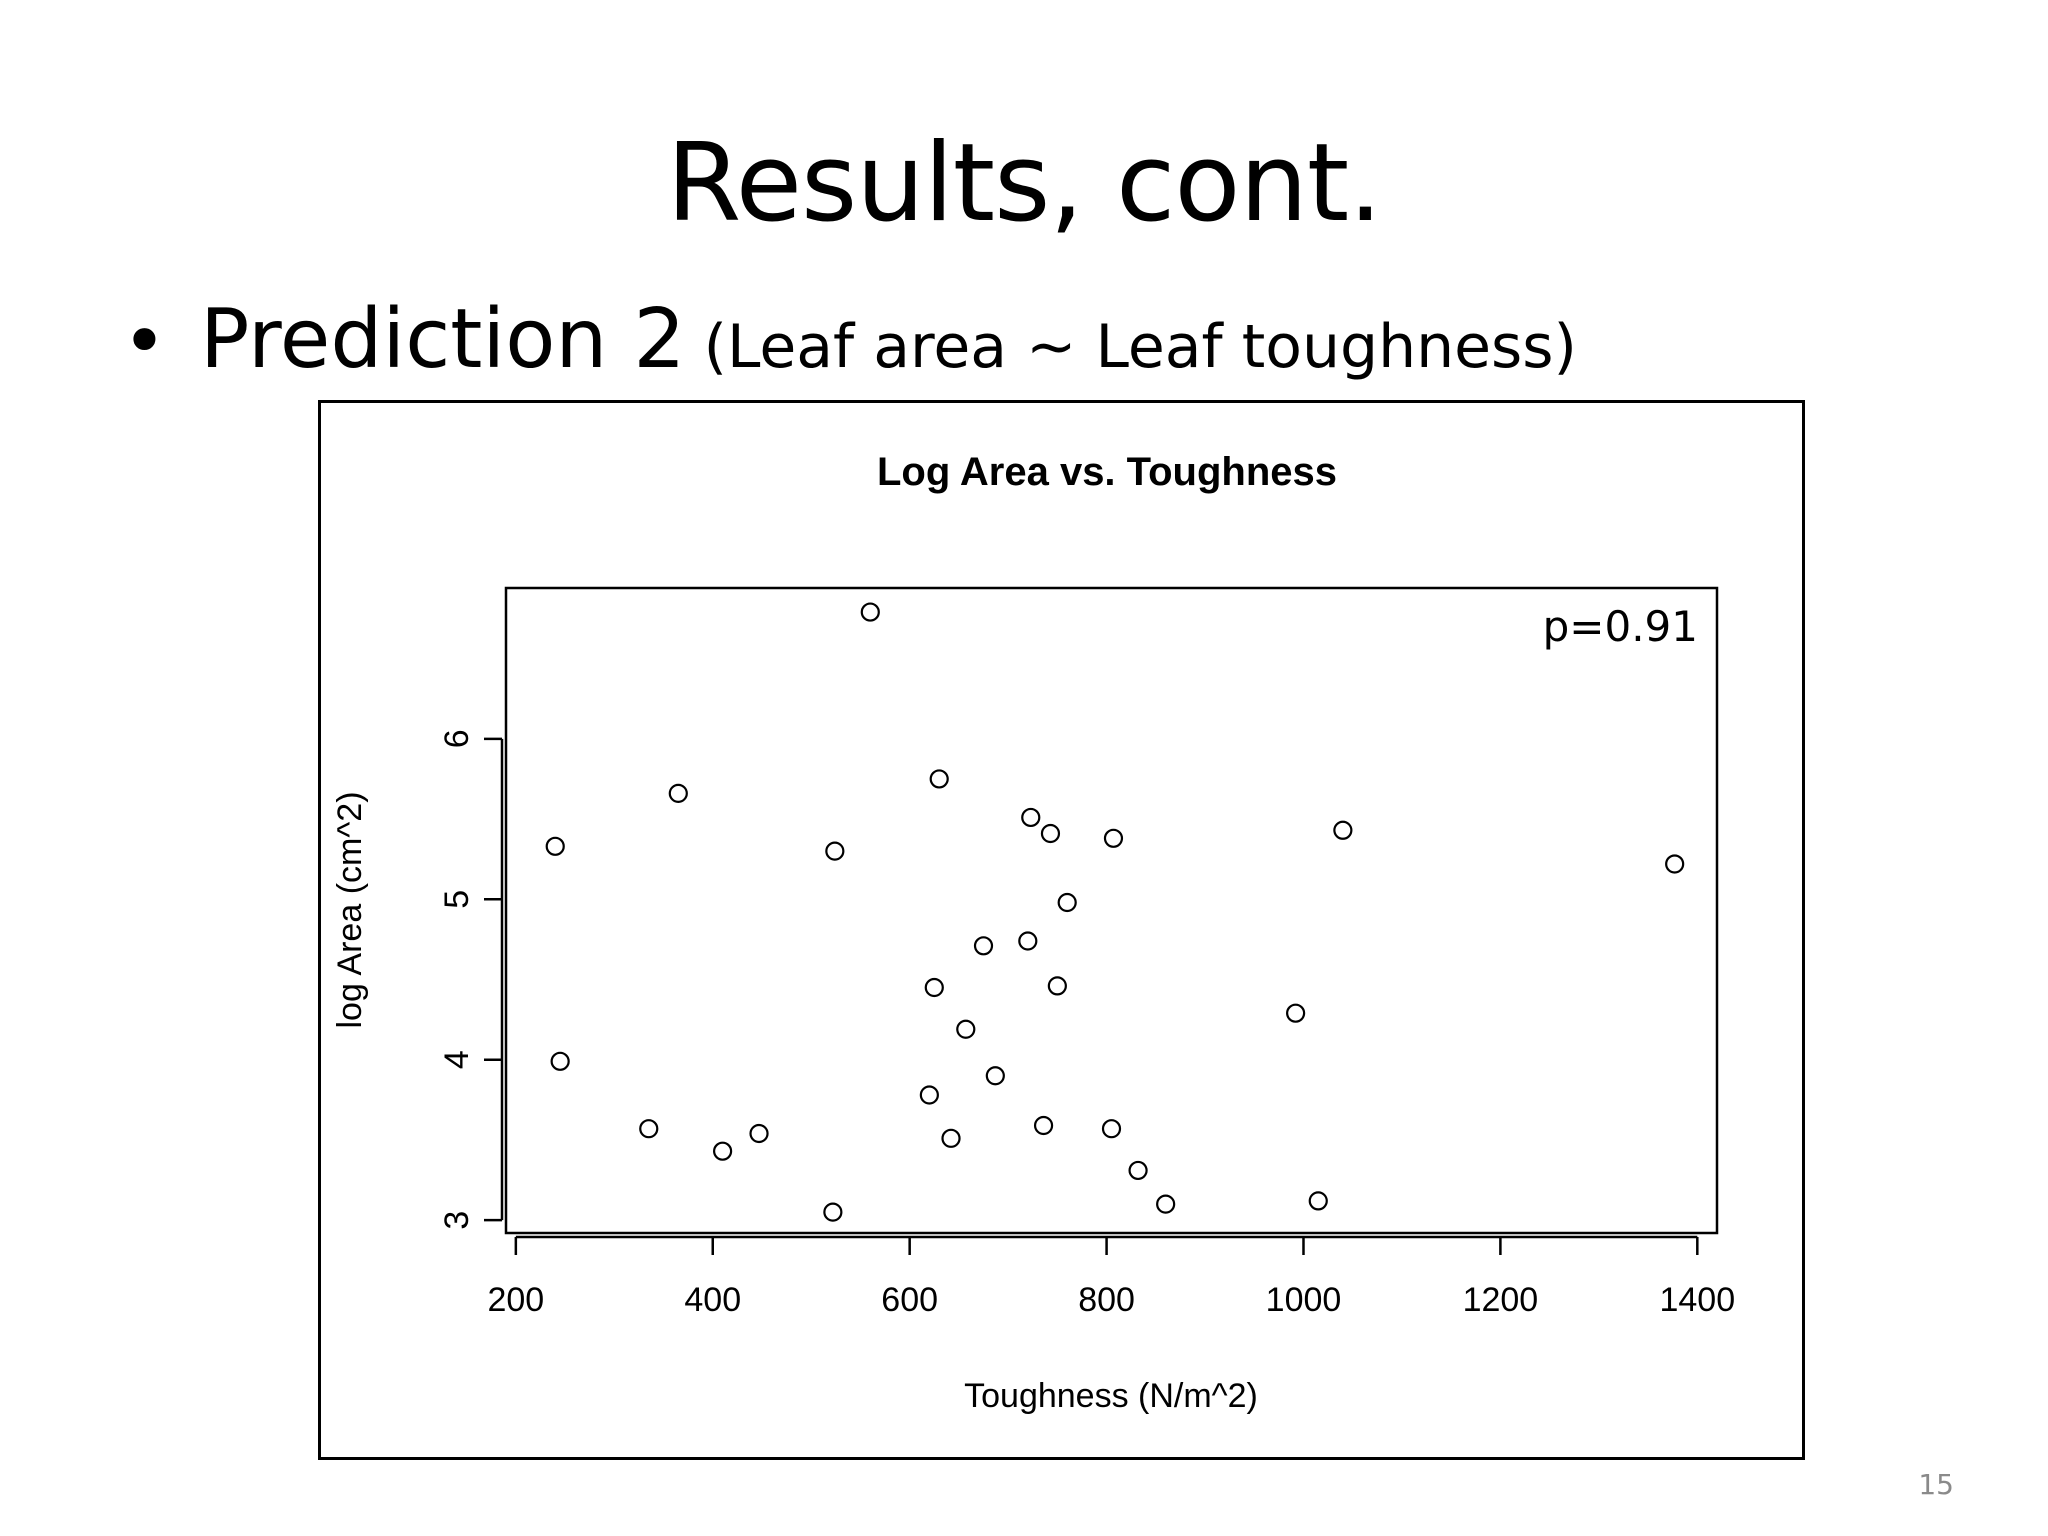  Describe the element at coordinates (909, 1300) in the screenshot. I see `x-tick-label: 600` at that location.